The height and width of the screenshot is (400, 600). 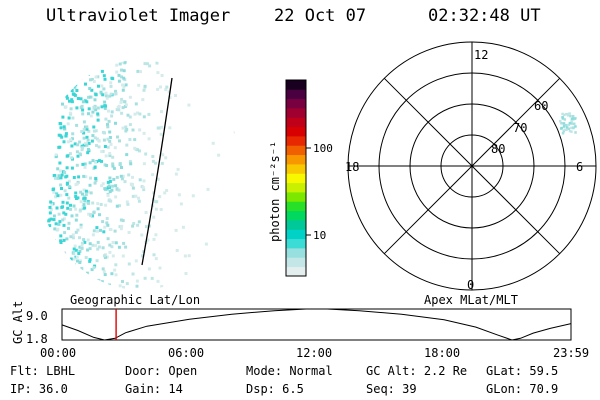 I want to click on info-door-label: Door:, so click(x=143, y=371).